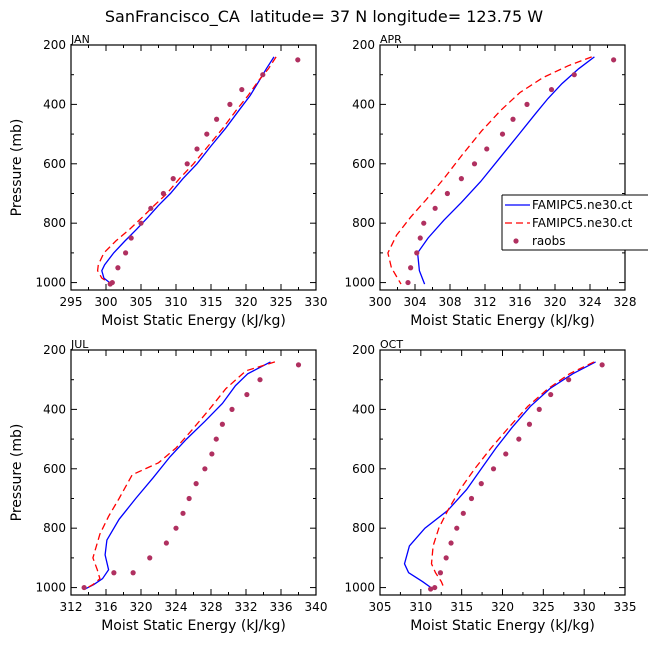 The image size is (648, 649). What do you see at coordinates (193, 626) in the screenshot?
I see `x-axis-label: Moist Static Energy (kJ/kg)` at bounding box center [193, 626].